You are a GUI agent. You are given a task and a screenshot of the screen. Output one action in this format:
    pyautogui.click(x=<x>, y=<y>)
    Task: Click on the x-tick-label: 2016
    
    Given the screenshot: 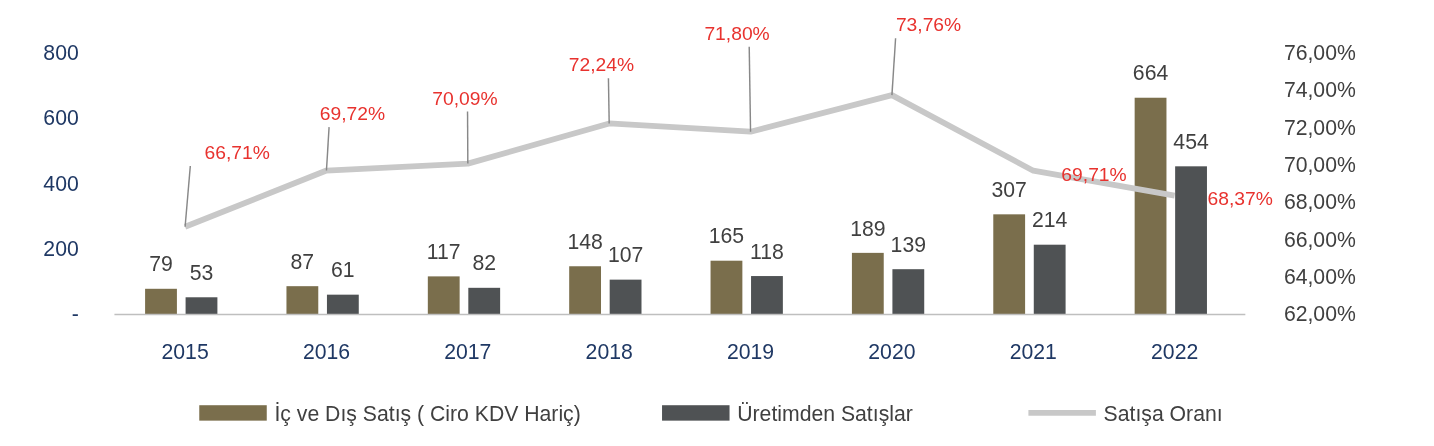 What is the action you would take?
    pyautogui.click(x=326, y=351)
    